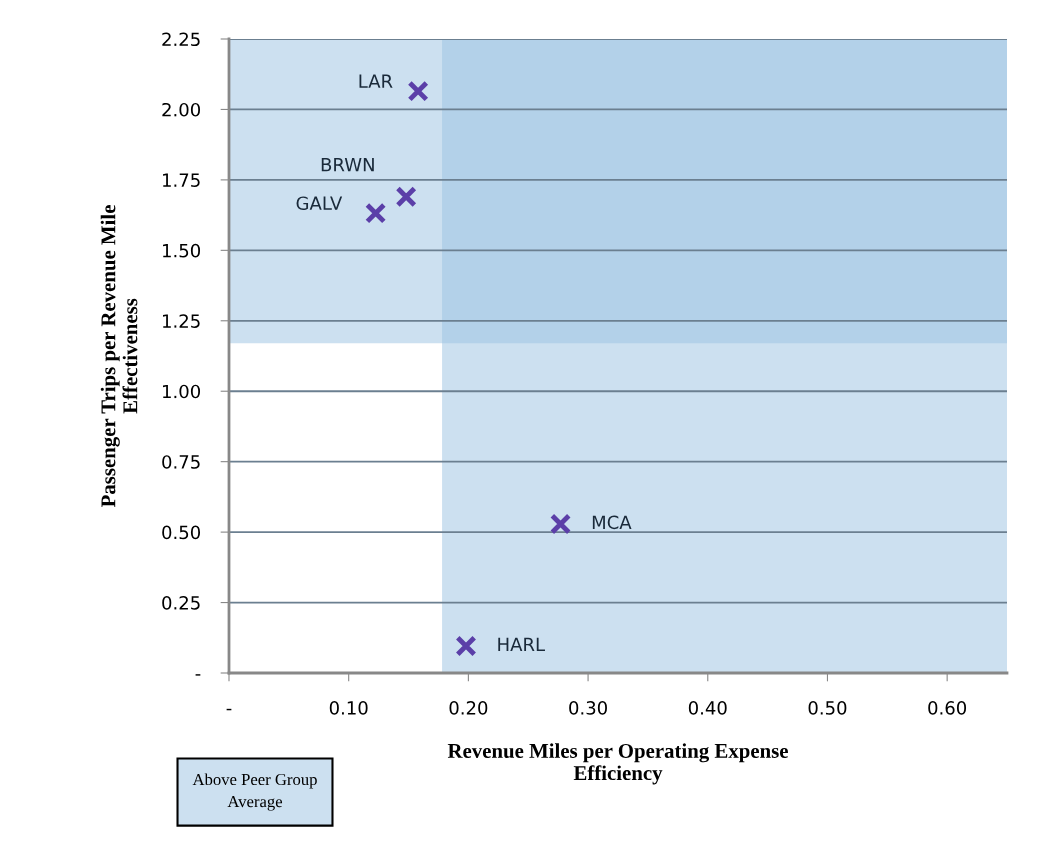 The height and width of the screenshot is (851, 1063). Describe the element at coordinates (612, 522) in the screenshot. I see `annotation: MCA` at that location.